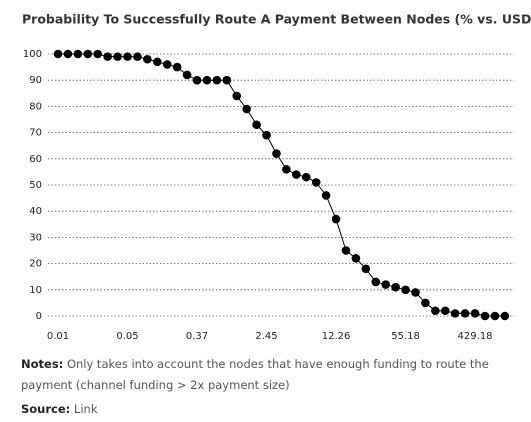 The width and height of the screenshot is (531, 422). Describe the element at coordinates (35, 237) in the screenshot. I see `y-tick-label: 30` at that location.